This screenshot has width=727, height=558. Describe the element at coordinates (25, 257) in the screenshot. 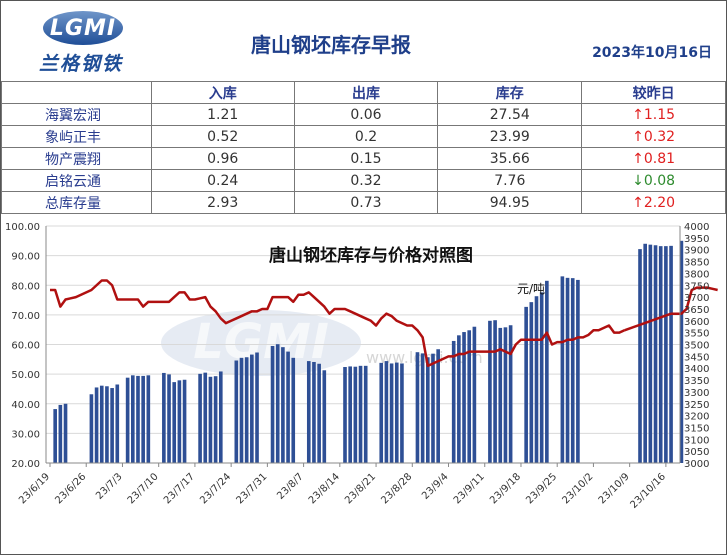

I see `y-left-tick-label: 90.00` at that location.